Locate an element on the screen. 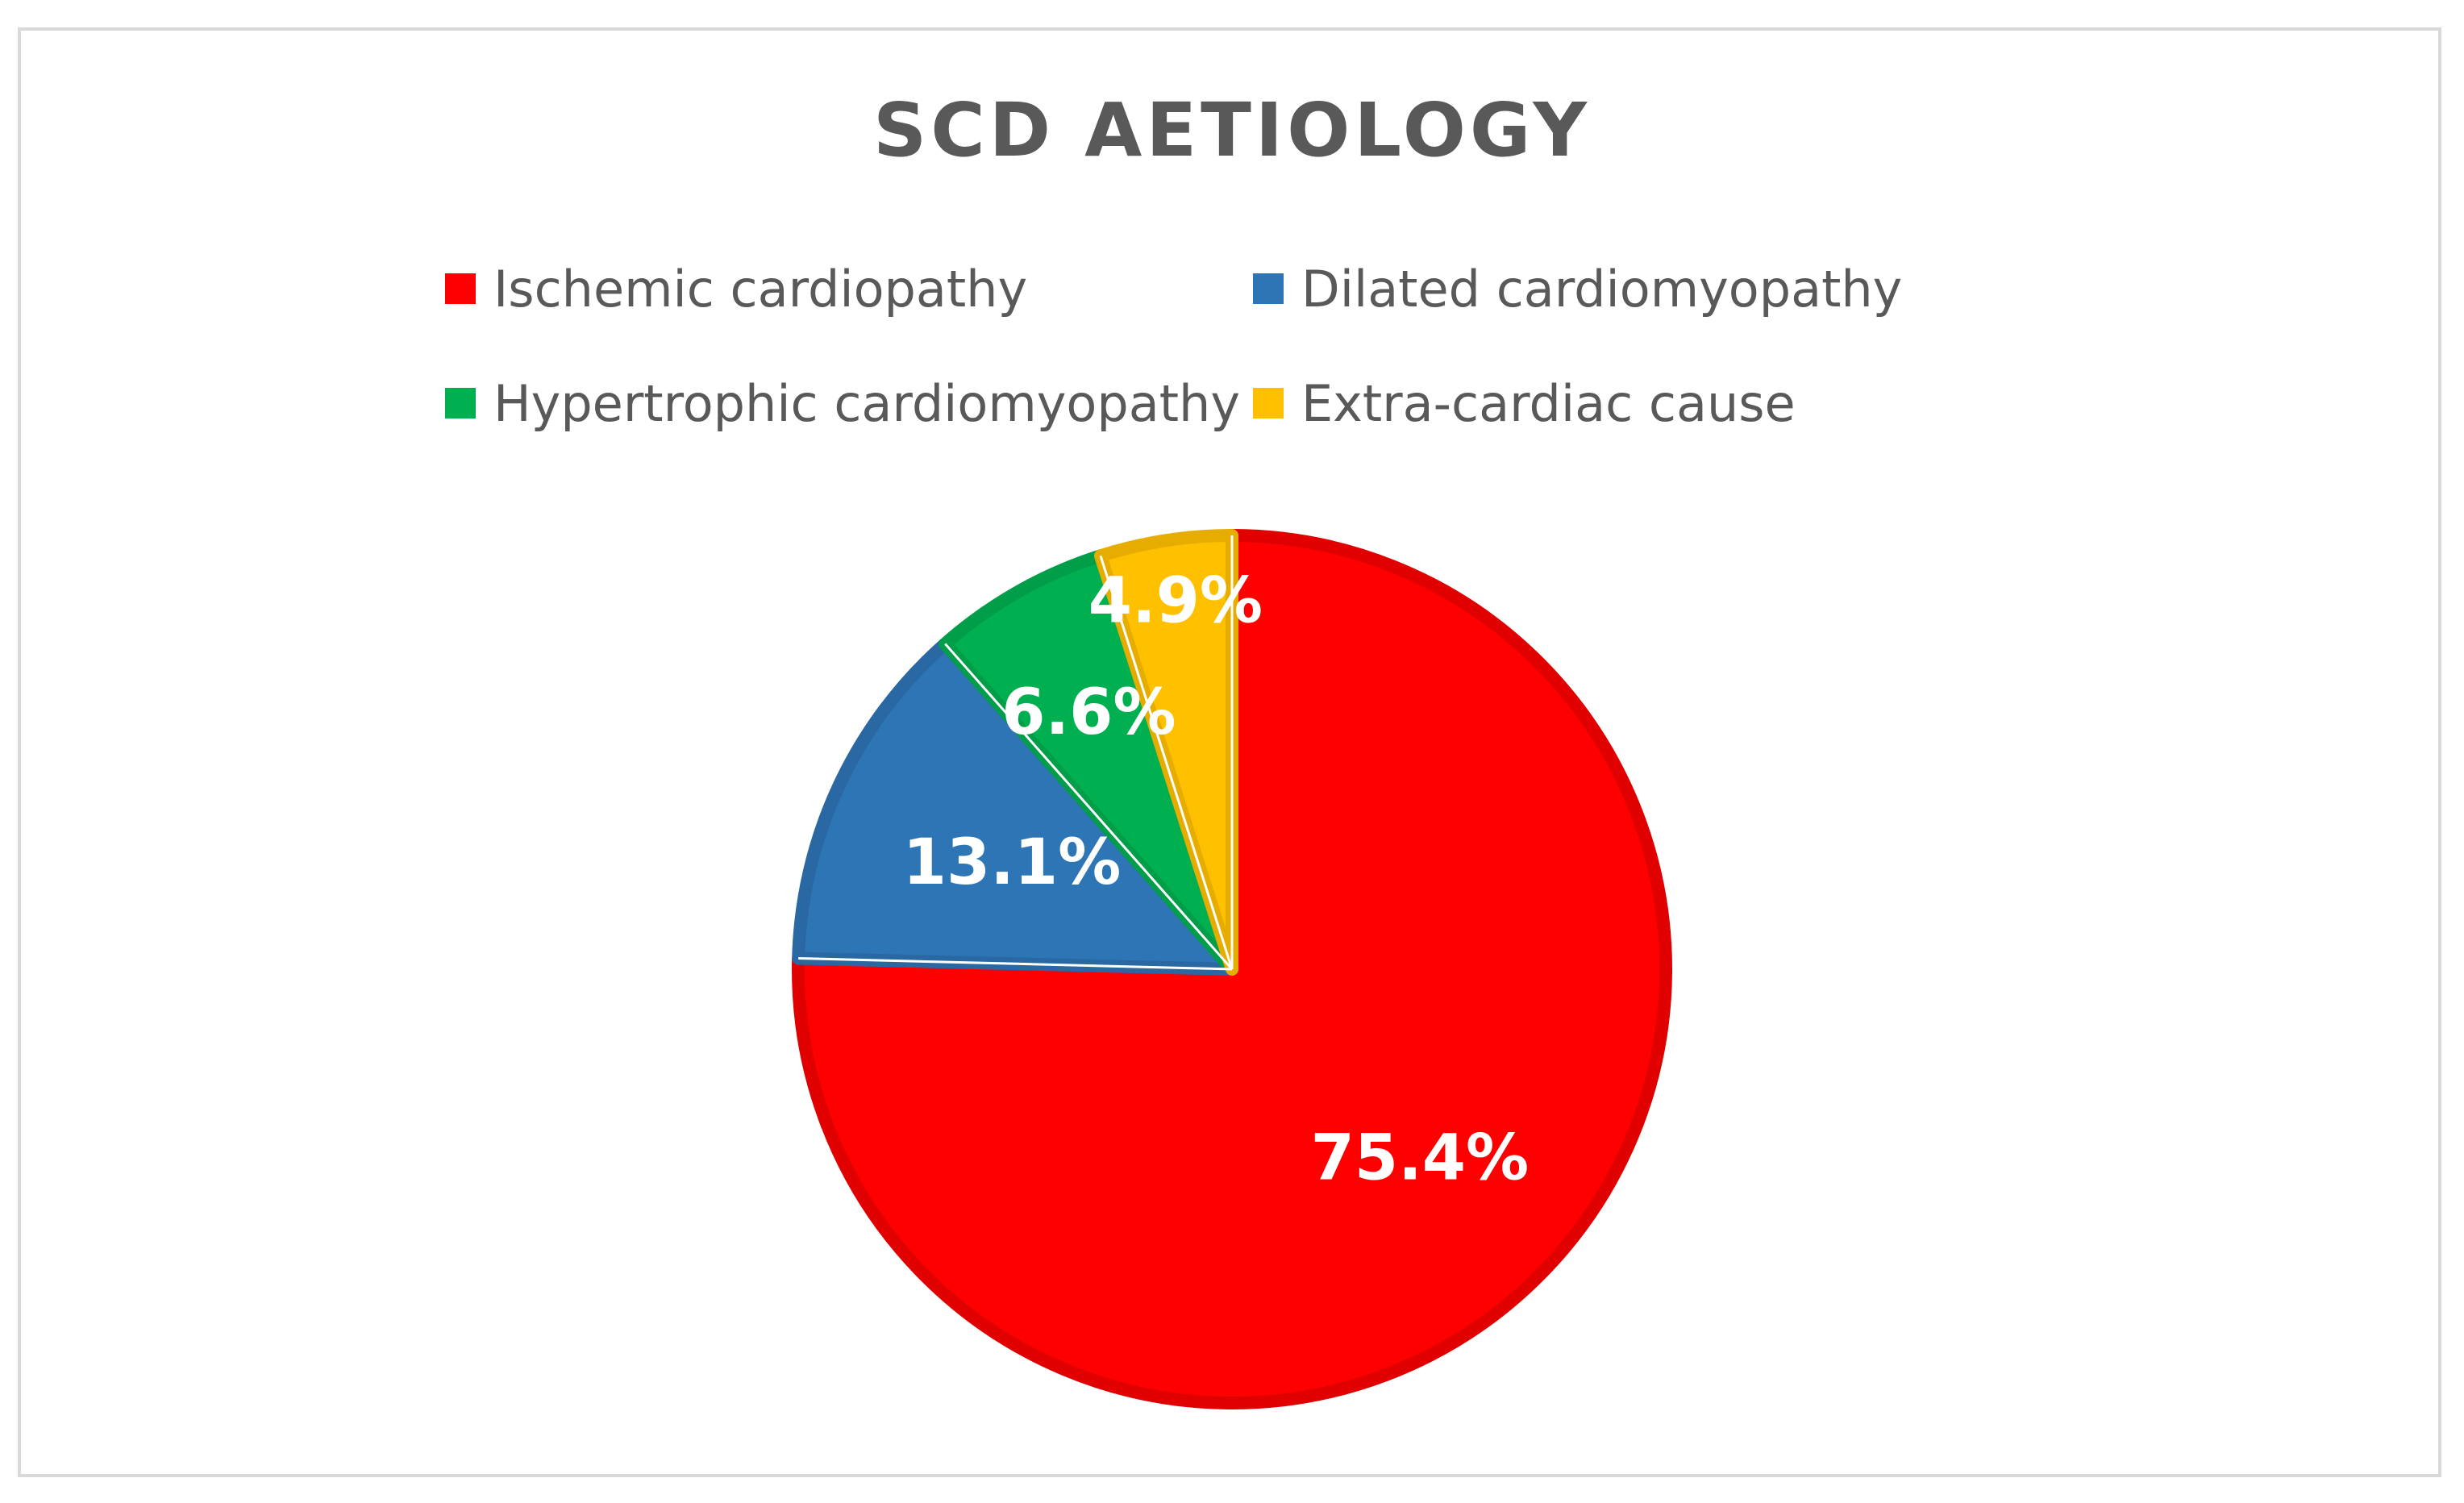 The width and height of the screenshot is (2464, 1503). pie-slice-extracardiac is located at coordinates (1165, 752).